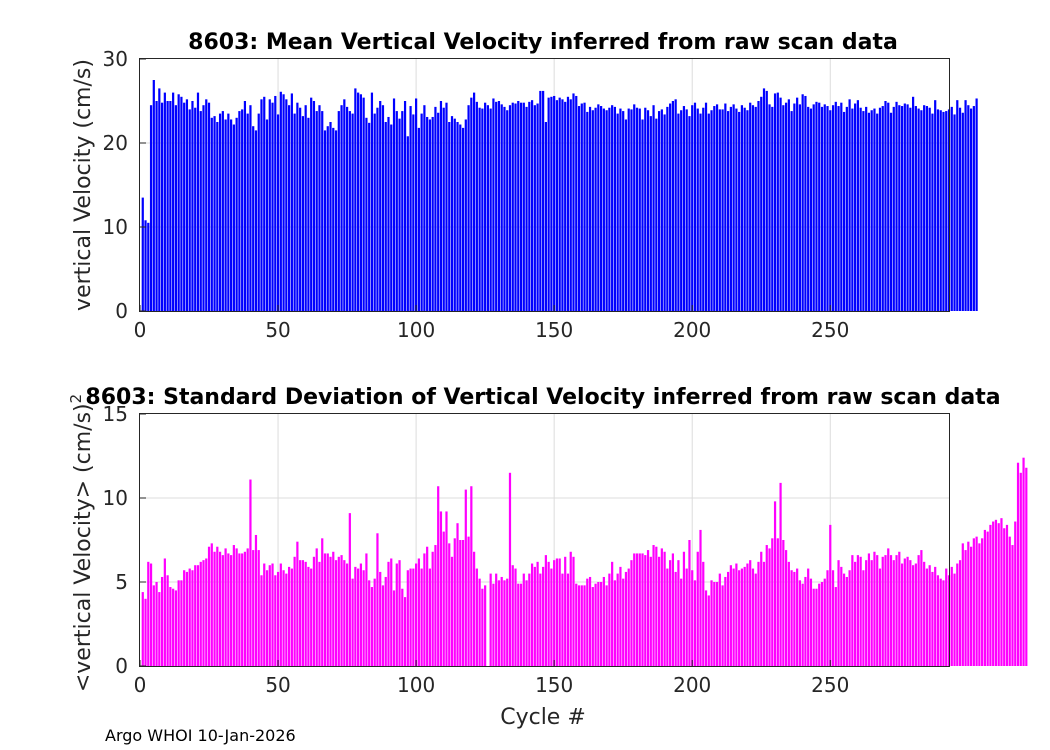 This screenshot has width=1050, height=750. Describe the element at coordinates (121, 582) in the screenshot. I see `y-tick-label: 5` at that location.